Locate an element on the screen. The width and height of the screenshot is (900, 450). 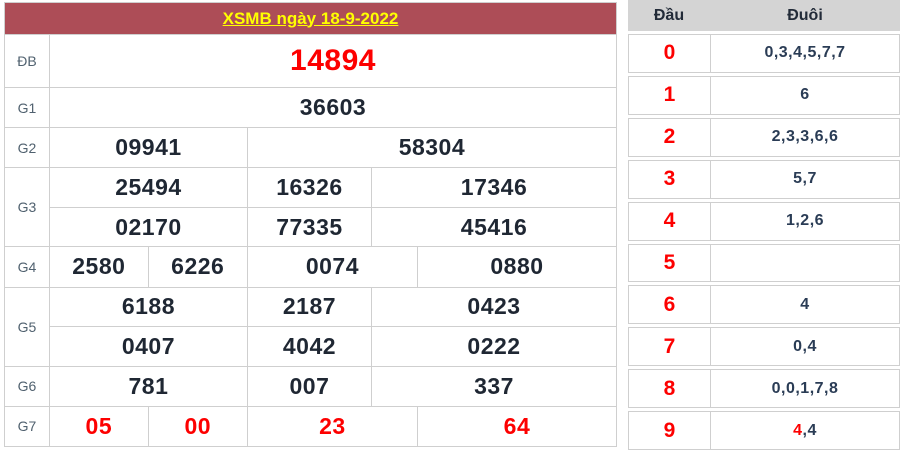
prize-value: 0407 is located at coordinates (148, 346).